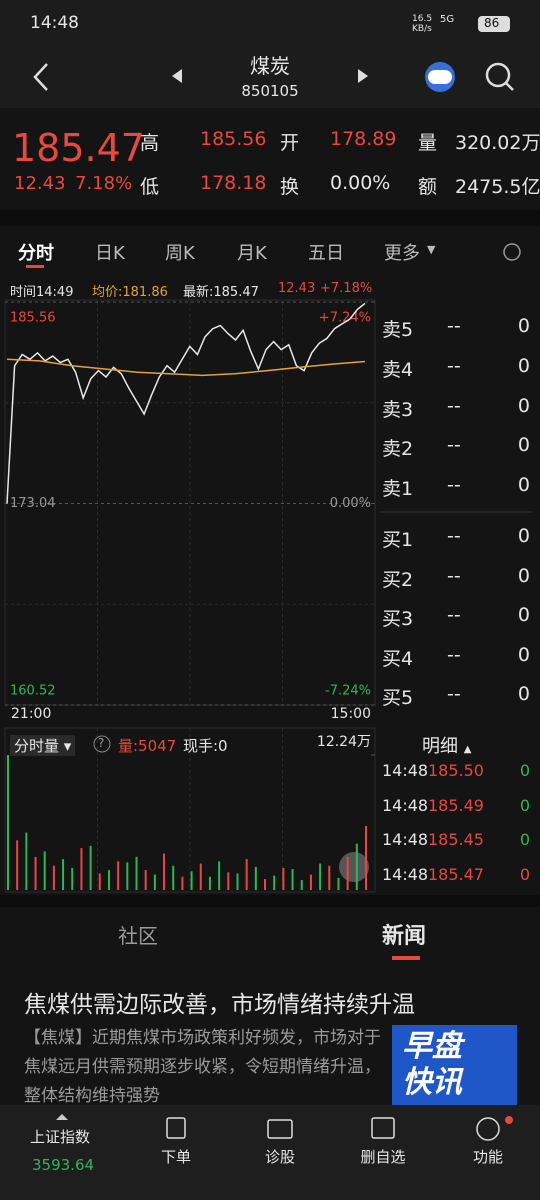  What do you see at coordinates (383, 1157) in the screenshot?
I see `nav-item: 删自选` at bounding box center [383, 1157].